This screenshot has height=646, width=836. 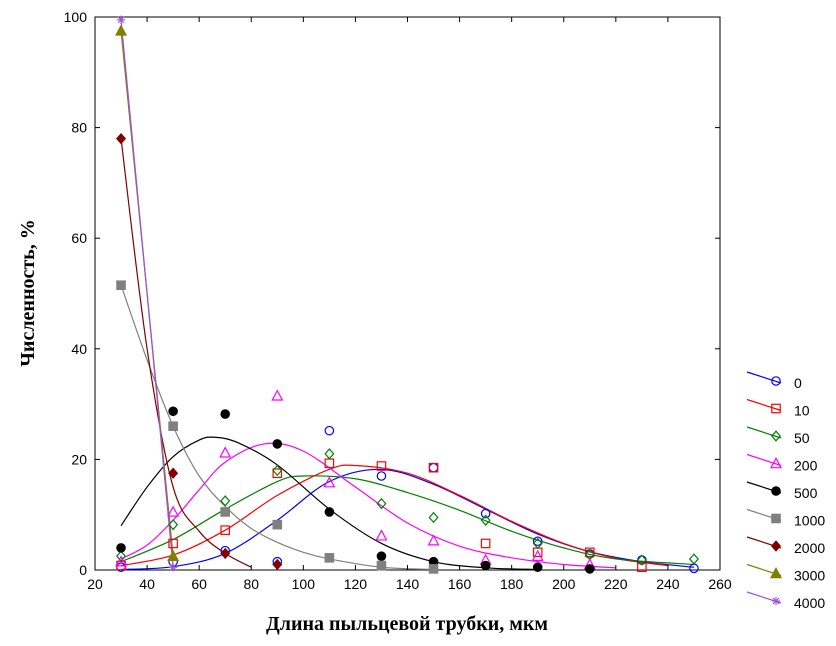 I want to click on legend-label: 4000, so click(x=809, y=603).